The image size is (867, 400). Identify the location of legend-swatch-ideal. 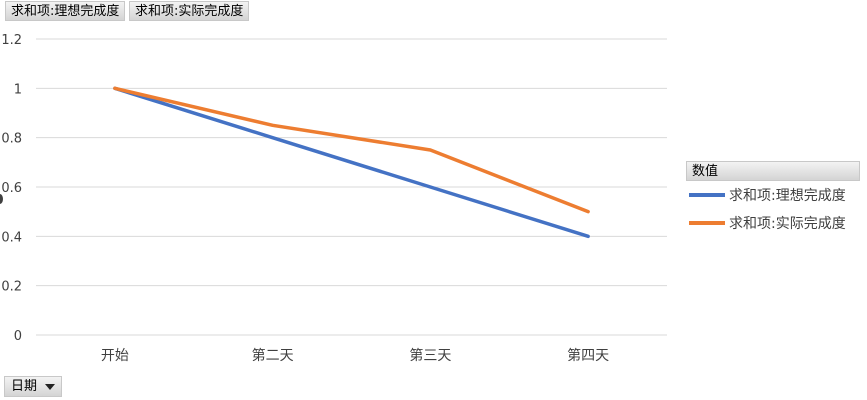
(707, 195).